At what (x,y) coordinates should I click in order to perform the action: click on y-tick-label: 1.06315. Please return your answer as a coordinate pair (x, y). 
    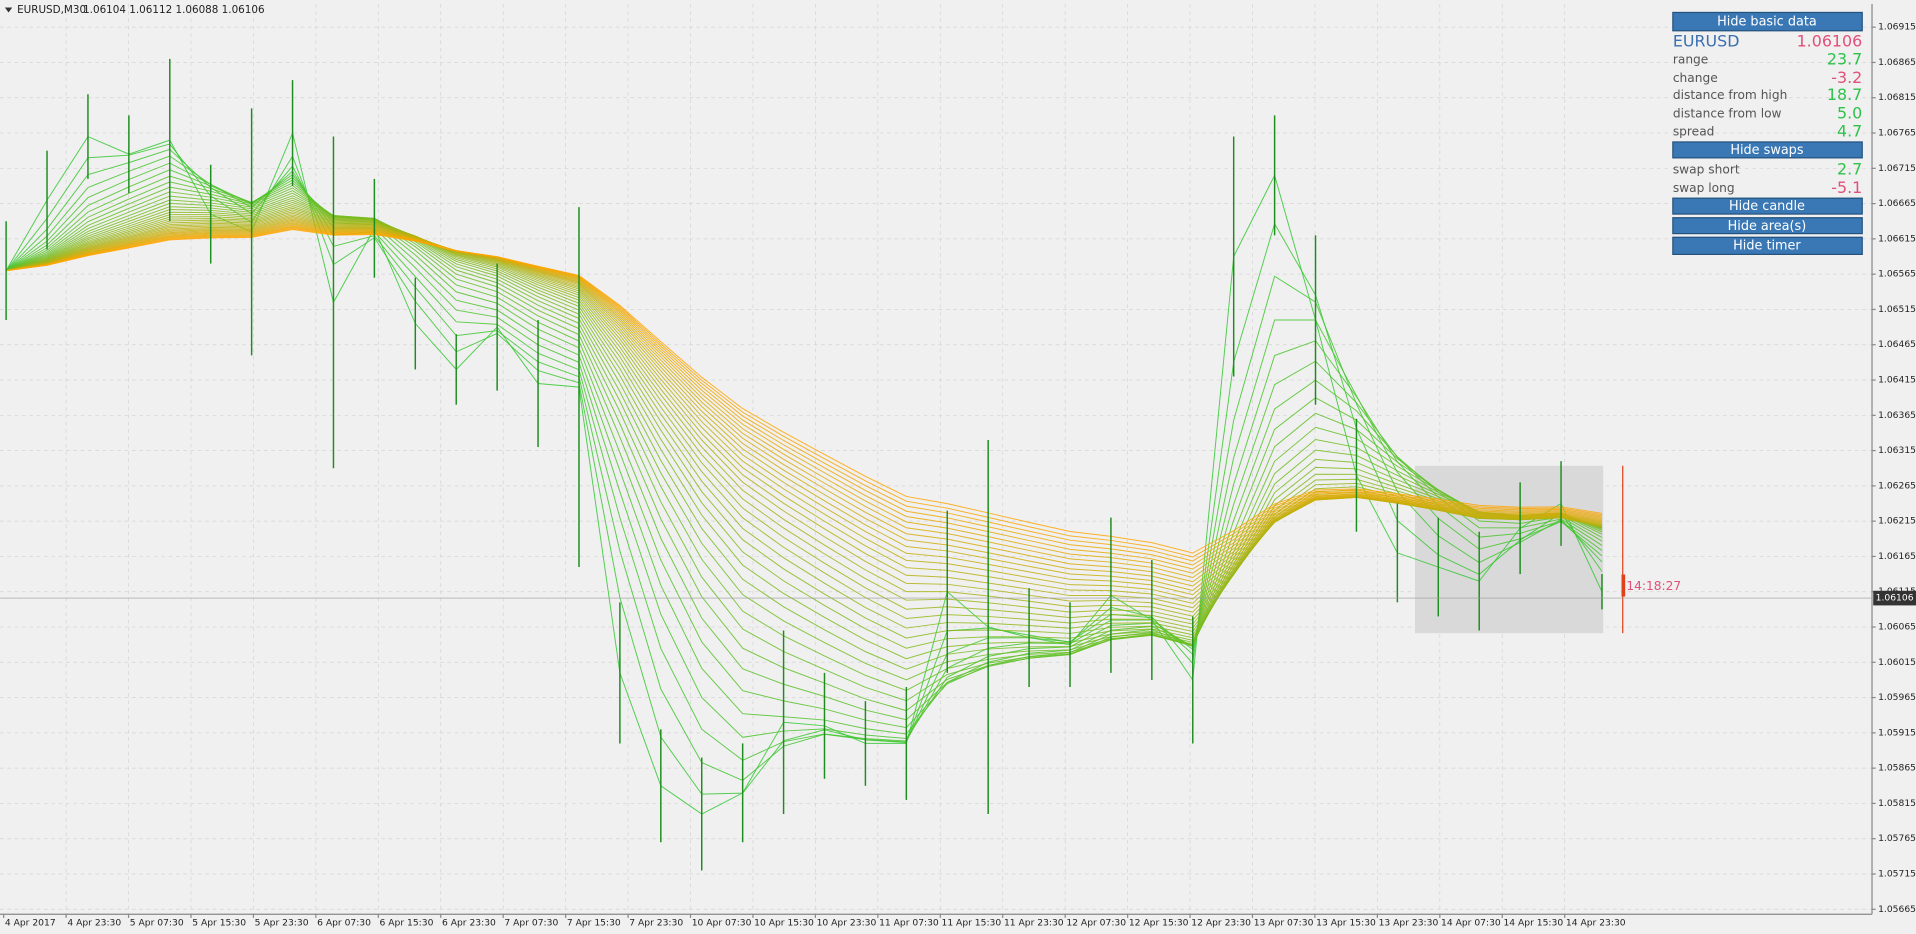
    Looking at the image, I should click on (1897, 450).